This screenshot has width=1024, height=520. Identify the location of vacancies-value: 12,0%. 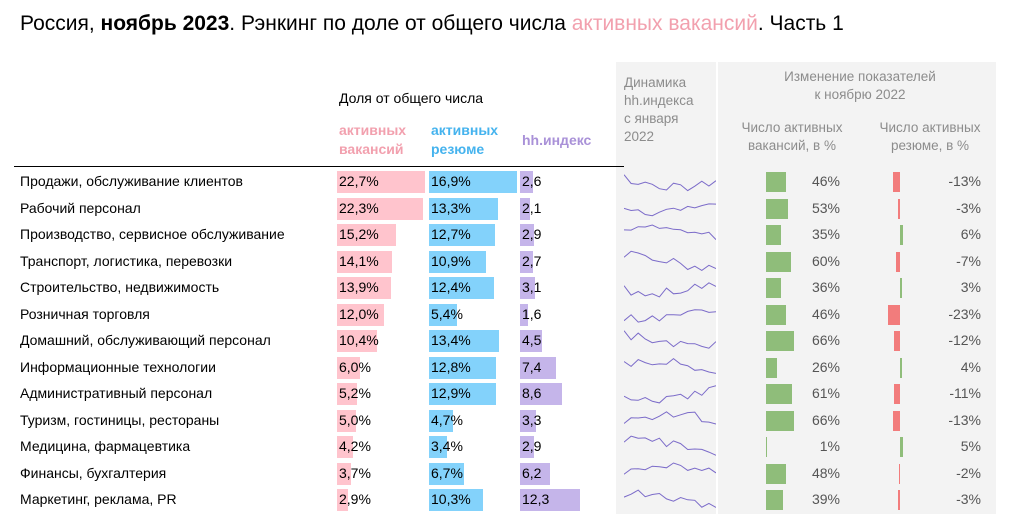
(359, 313).